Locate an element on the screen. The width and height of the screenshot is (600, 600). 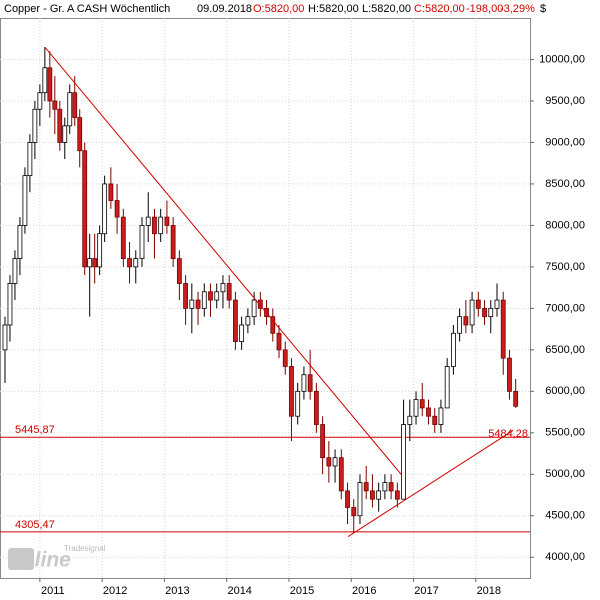
x-tick-label: 2016 is located at coordinates (364, 591).